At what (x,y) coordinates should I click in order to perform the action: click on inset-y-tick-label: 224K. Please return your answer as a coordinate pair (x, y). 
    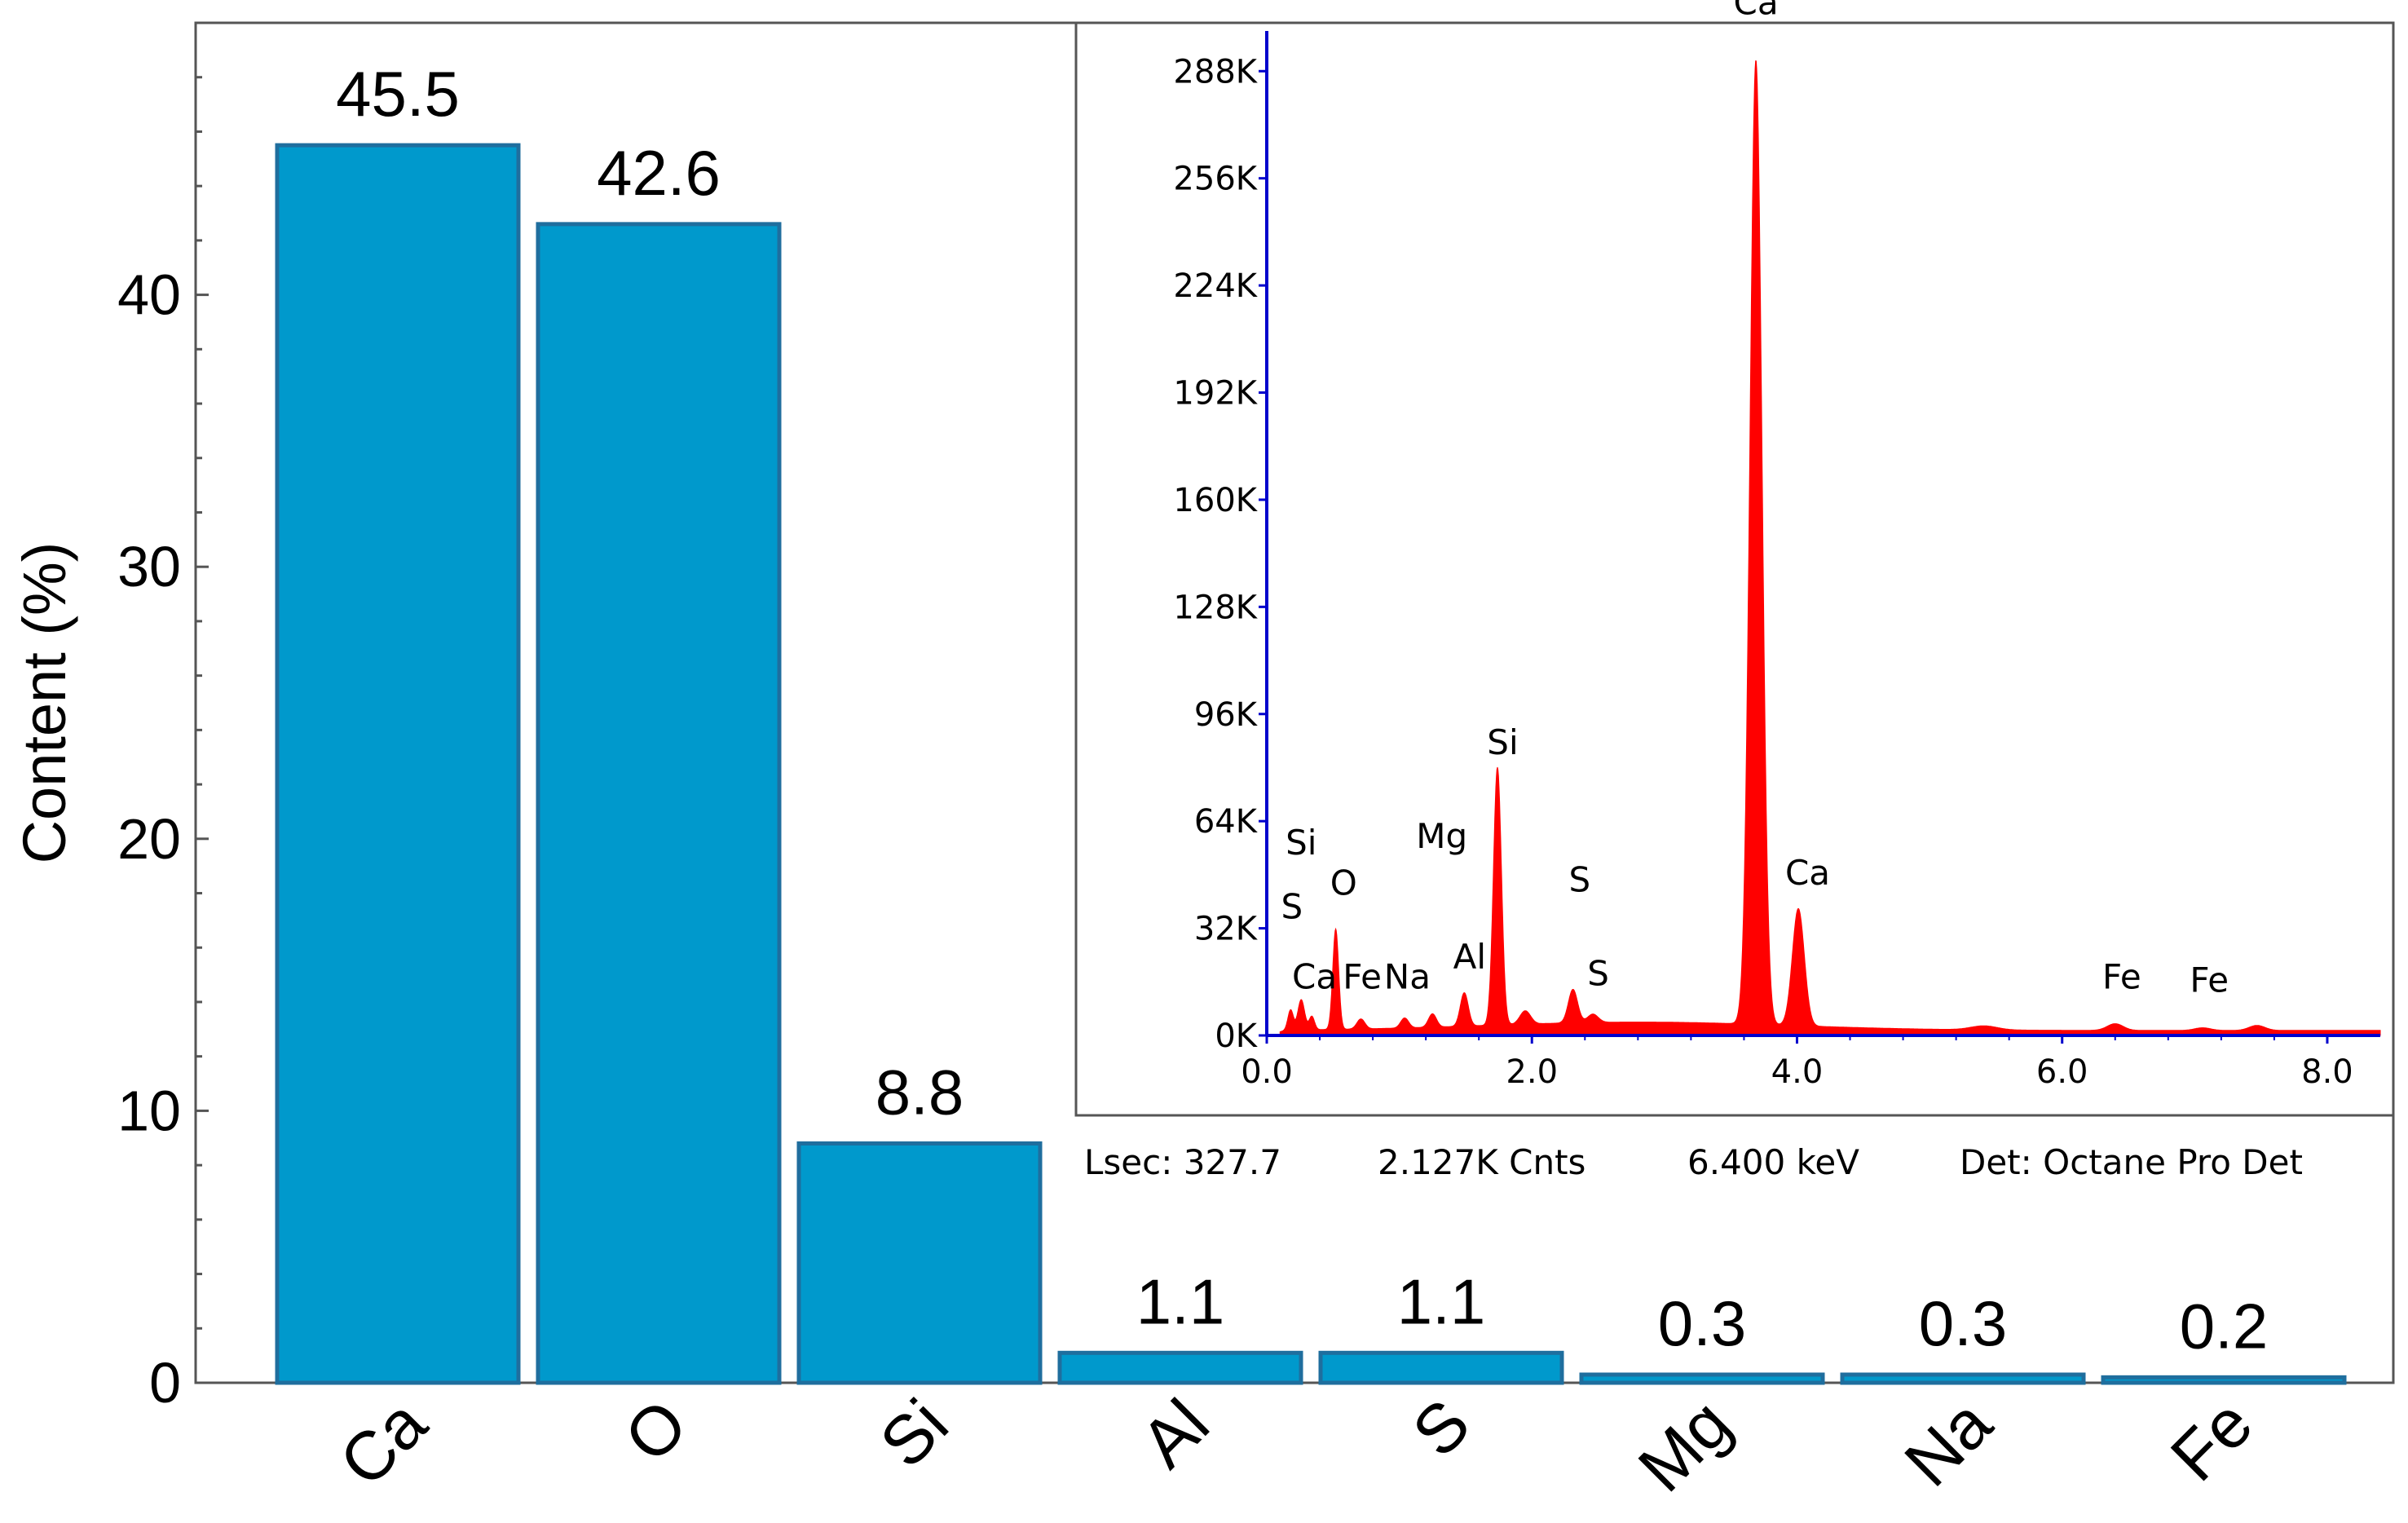
    Looking at the image, I should click on (1215, 286).